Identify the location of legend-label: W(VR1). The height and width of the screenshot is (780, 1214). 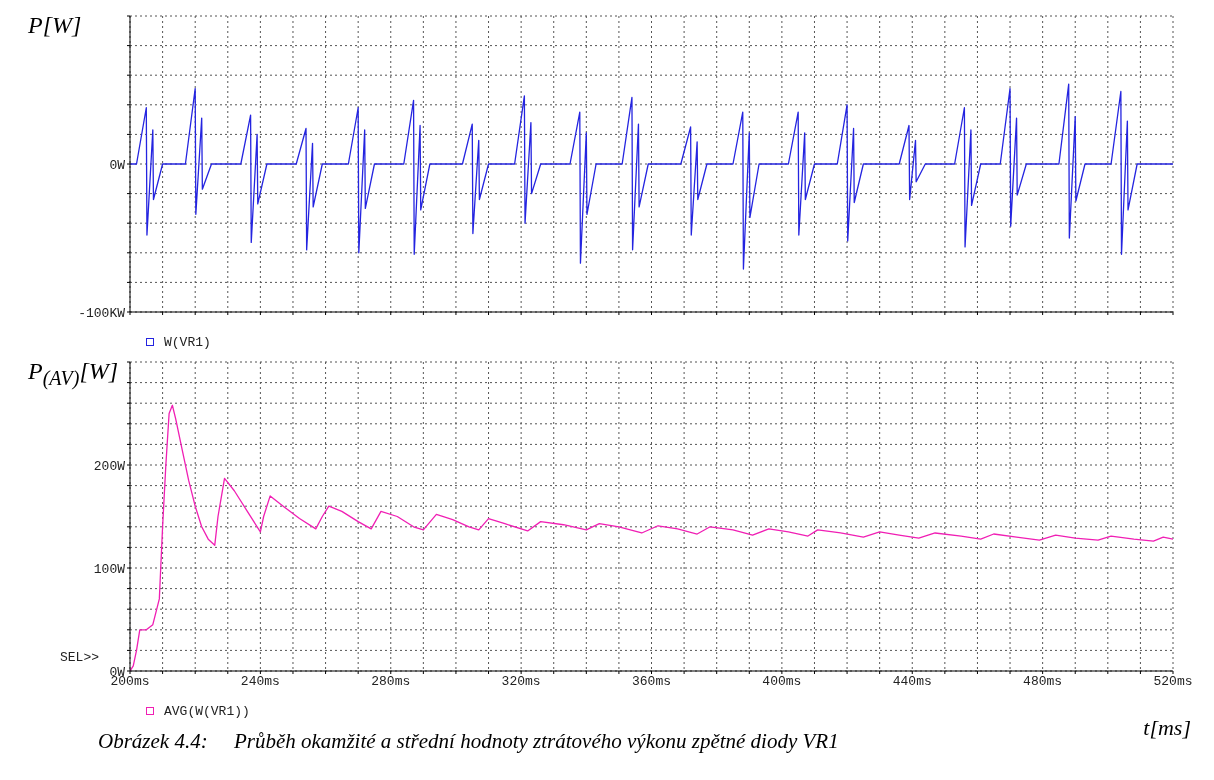
(187, 342).